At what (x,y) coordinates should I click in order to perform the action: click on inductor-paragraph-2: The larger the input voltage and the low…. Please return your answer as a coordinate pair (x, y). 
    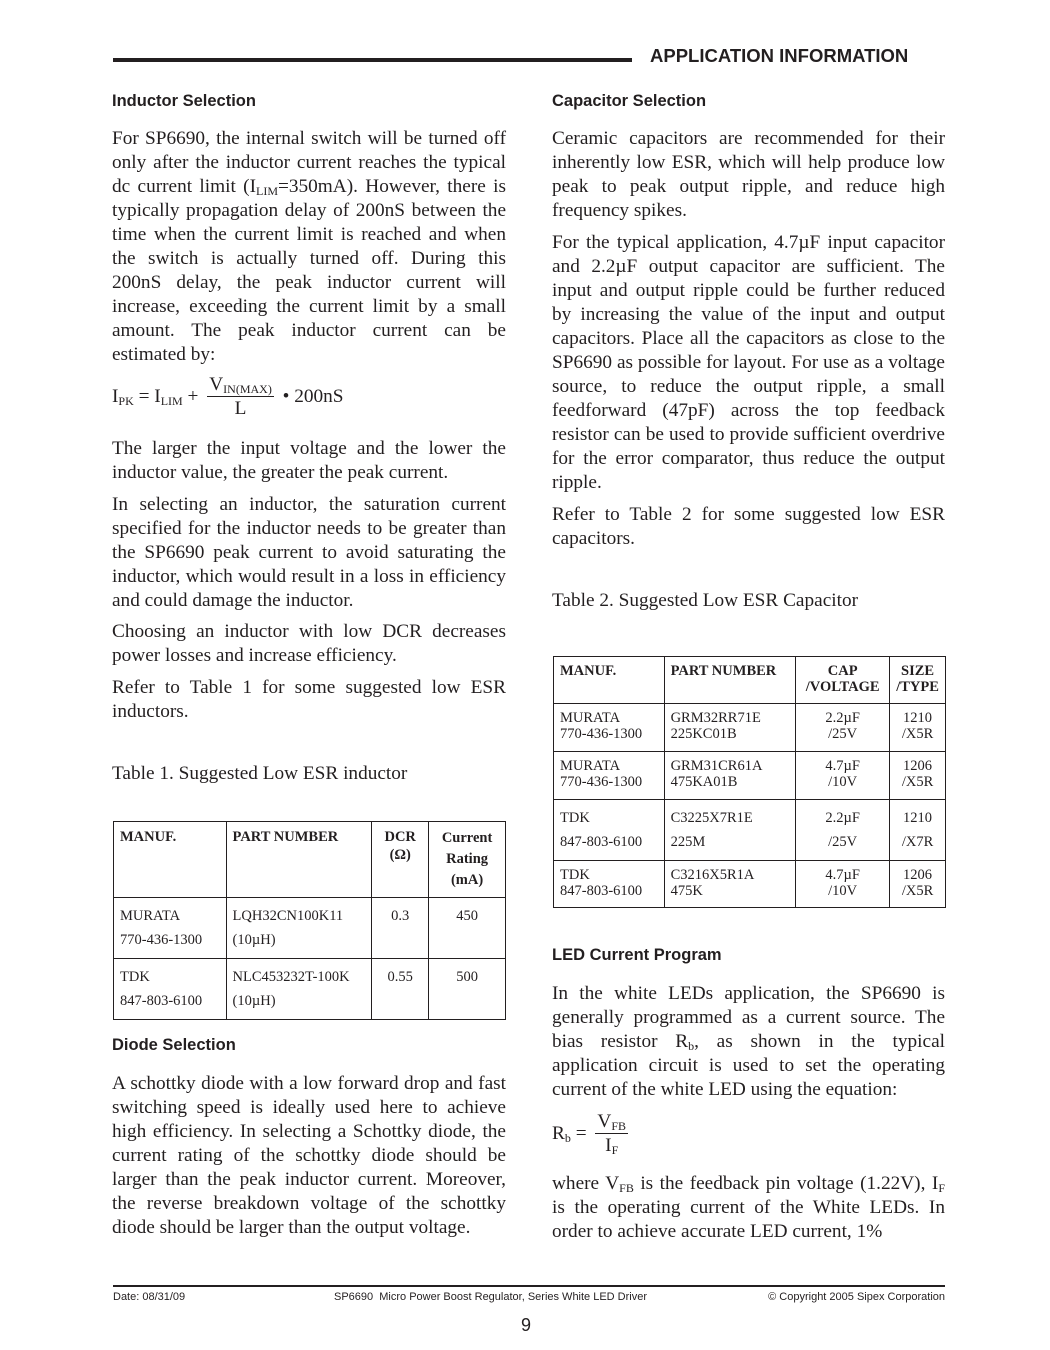
    Looking at the image, I should click on (309, 460).